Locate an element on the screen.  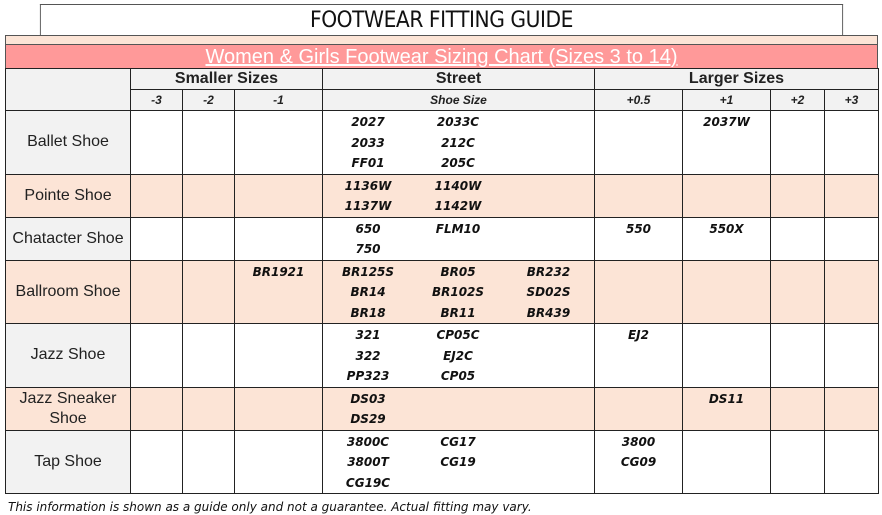
cell-m1: BR1921 is located at coordinates (278, 291).